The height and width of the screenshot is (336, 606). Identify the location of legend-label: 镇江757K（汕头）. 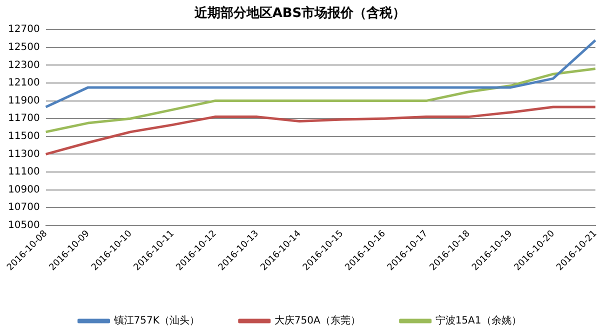
(156, 320).